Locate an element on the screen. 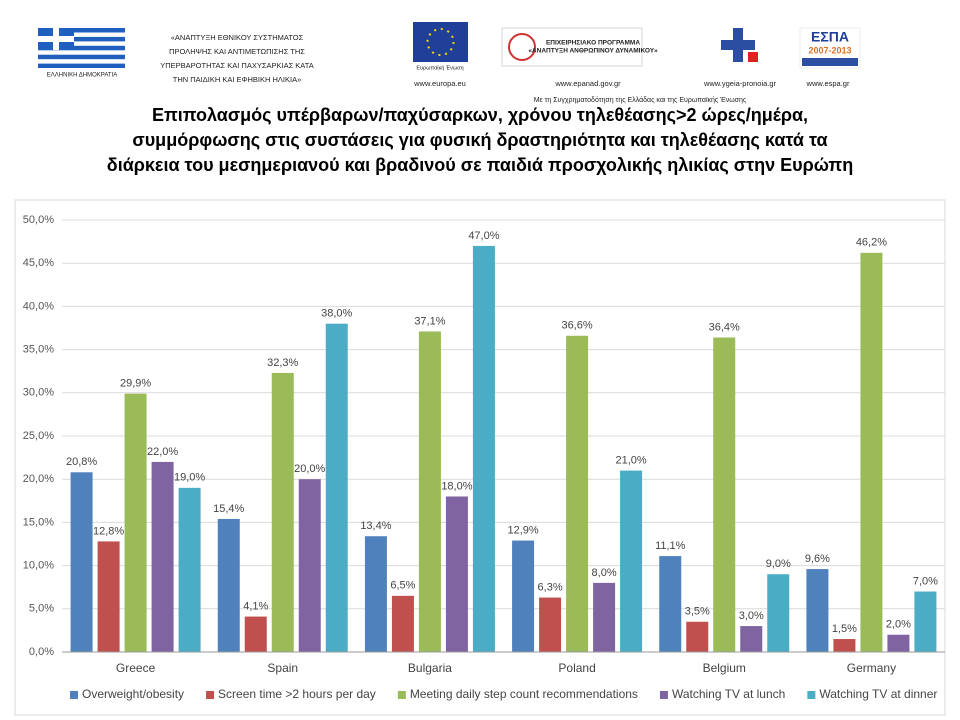 Image resolution: width=960 pixels, height=720 pixels. y-tick-label: 5,0% is located at coordinates (41, 609).